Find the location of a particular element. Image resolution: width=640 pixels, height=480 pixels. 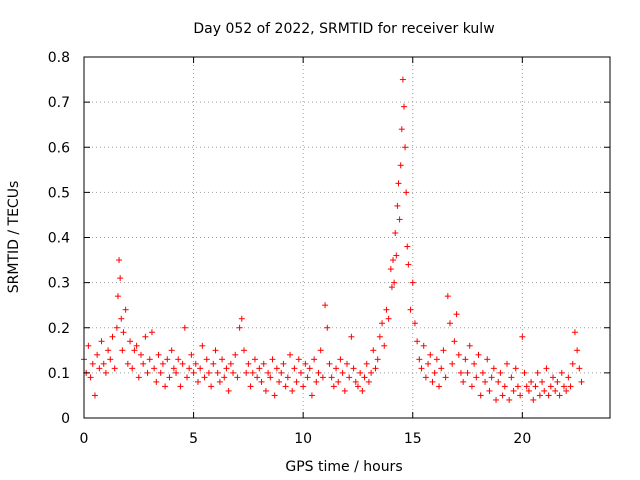

y-tick-label: 0.4 is located at coordinates (59, 239).